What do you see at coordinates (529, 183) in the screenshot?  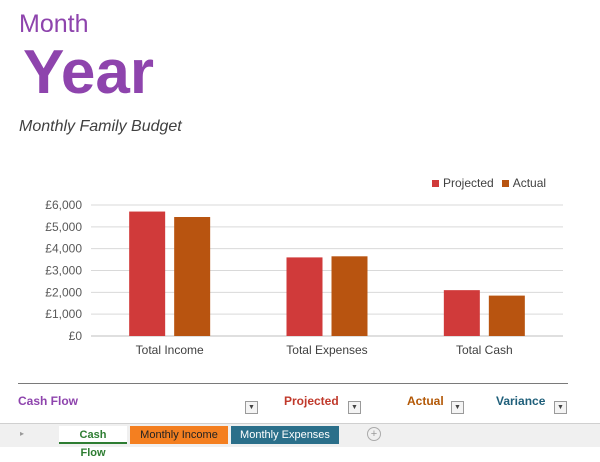 I see `legend-actual-label: Actual` at bounding box center [529, 183].